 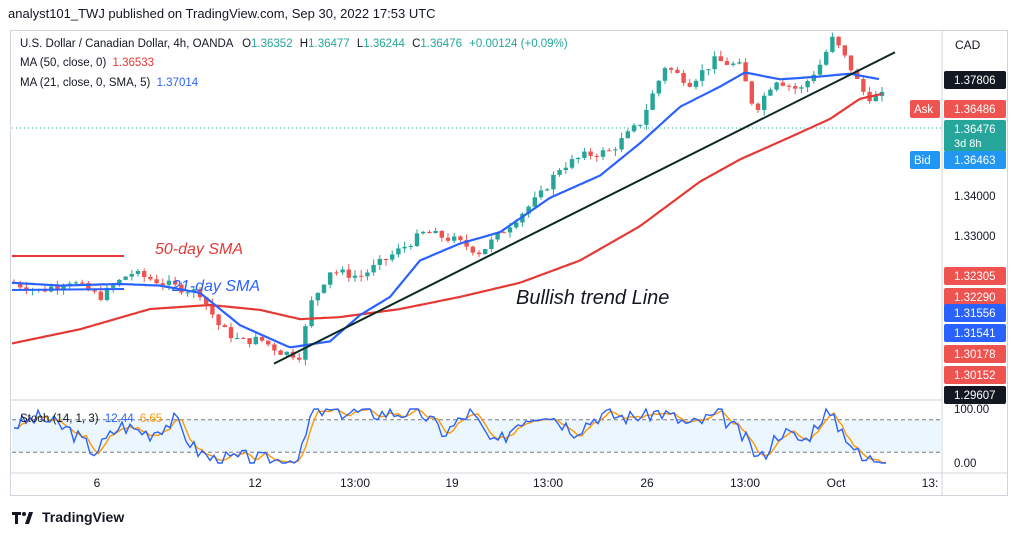 I want to click on ma50-legend: MA (50, close, 0) 1.36533, so click(x=87, y=63).